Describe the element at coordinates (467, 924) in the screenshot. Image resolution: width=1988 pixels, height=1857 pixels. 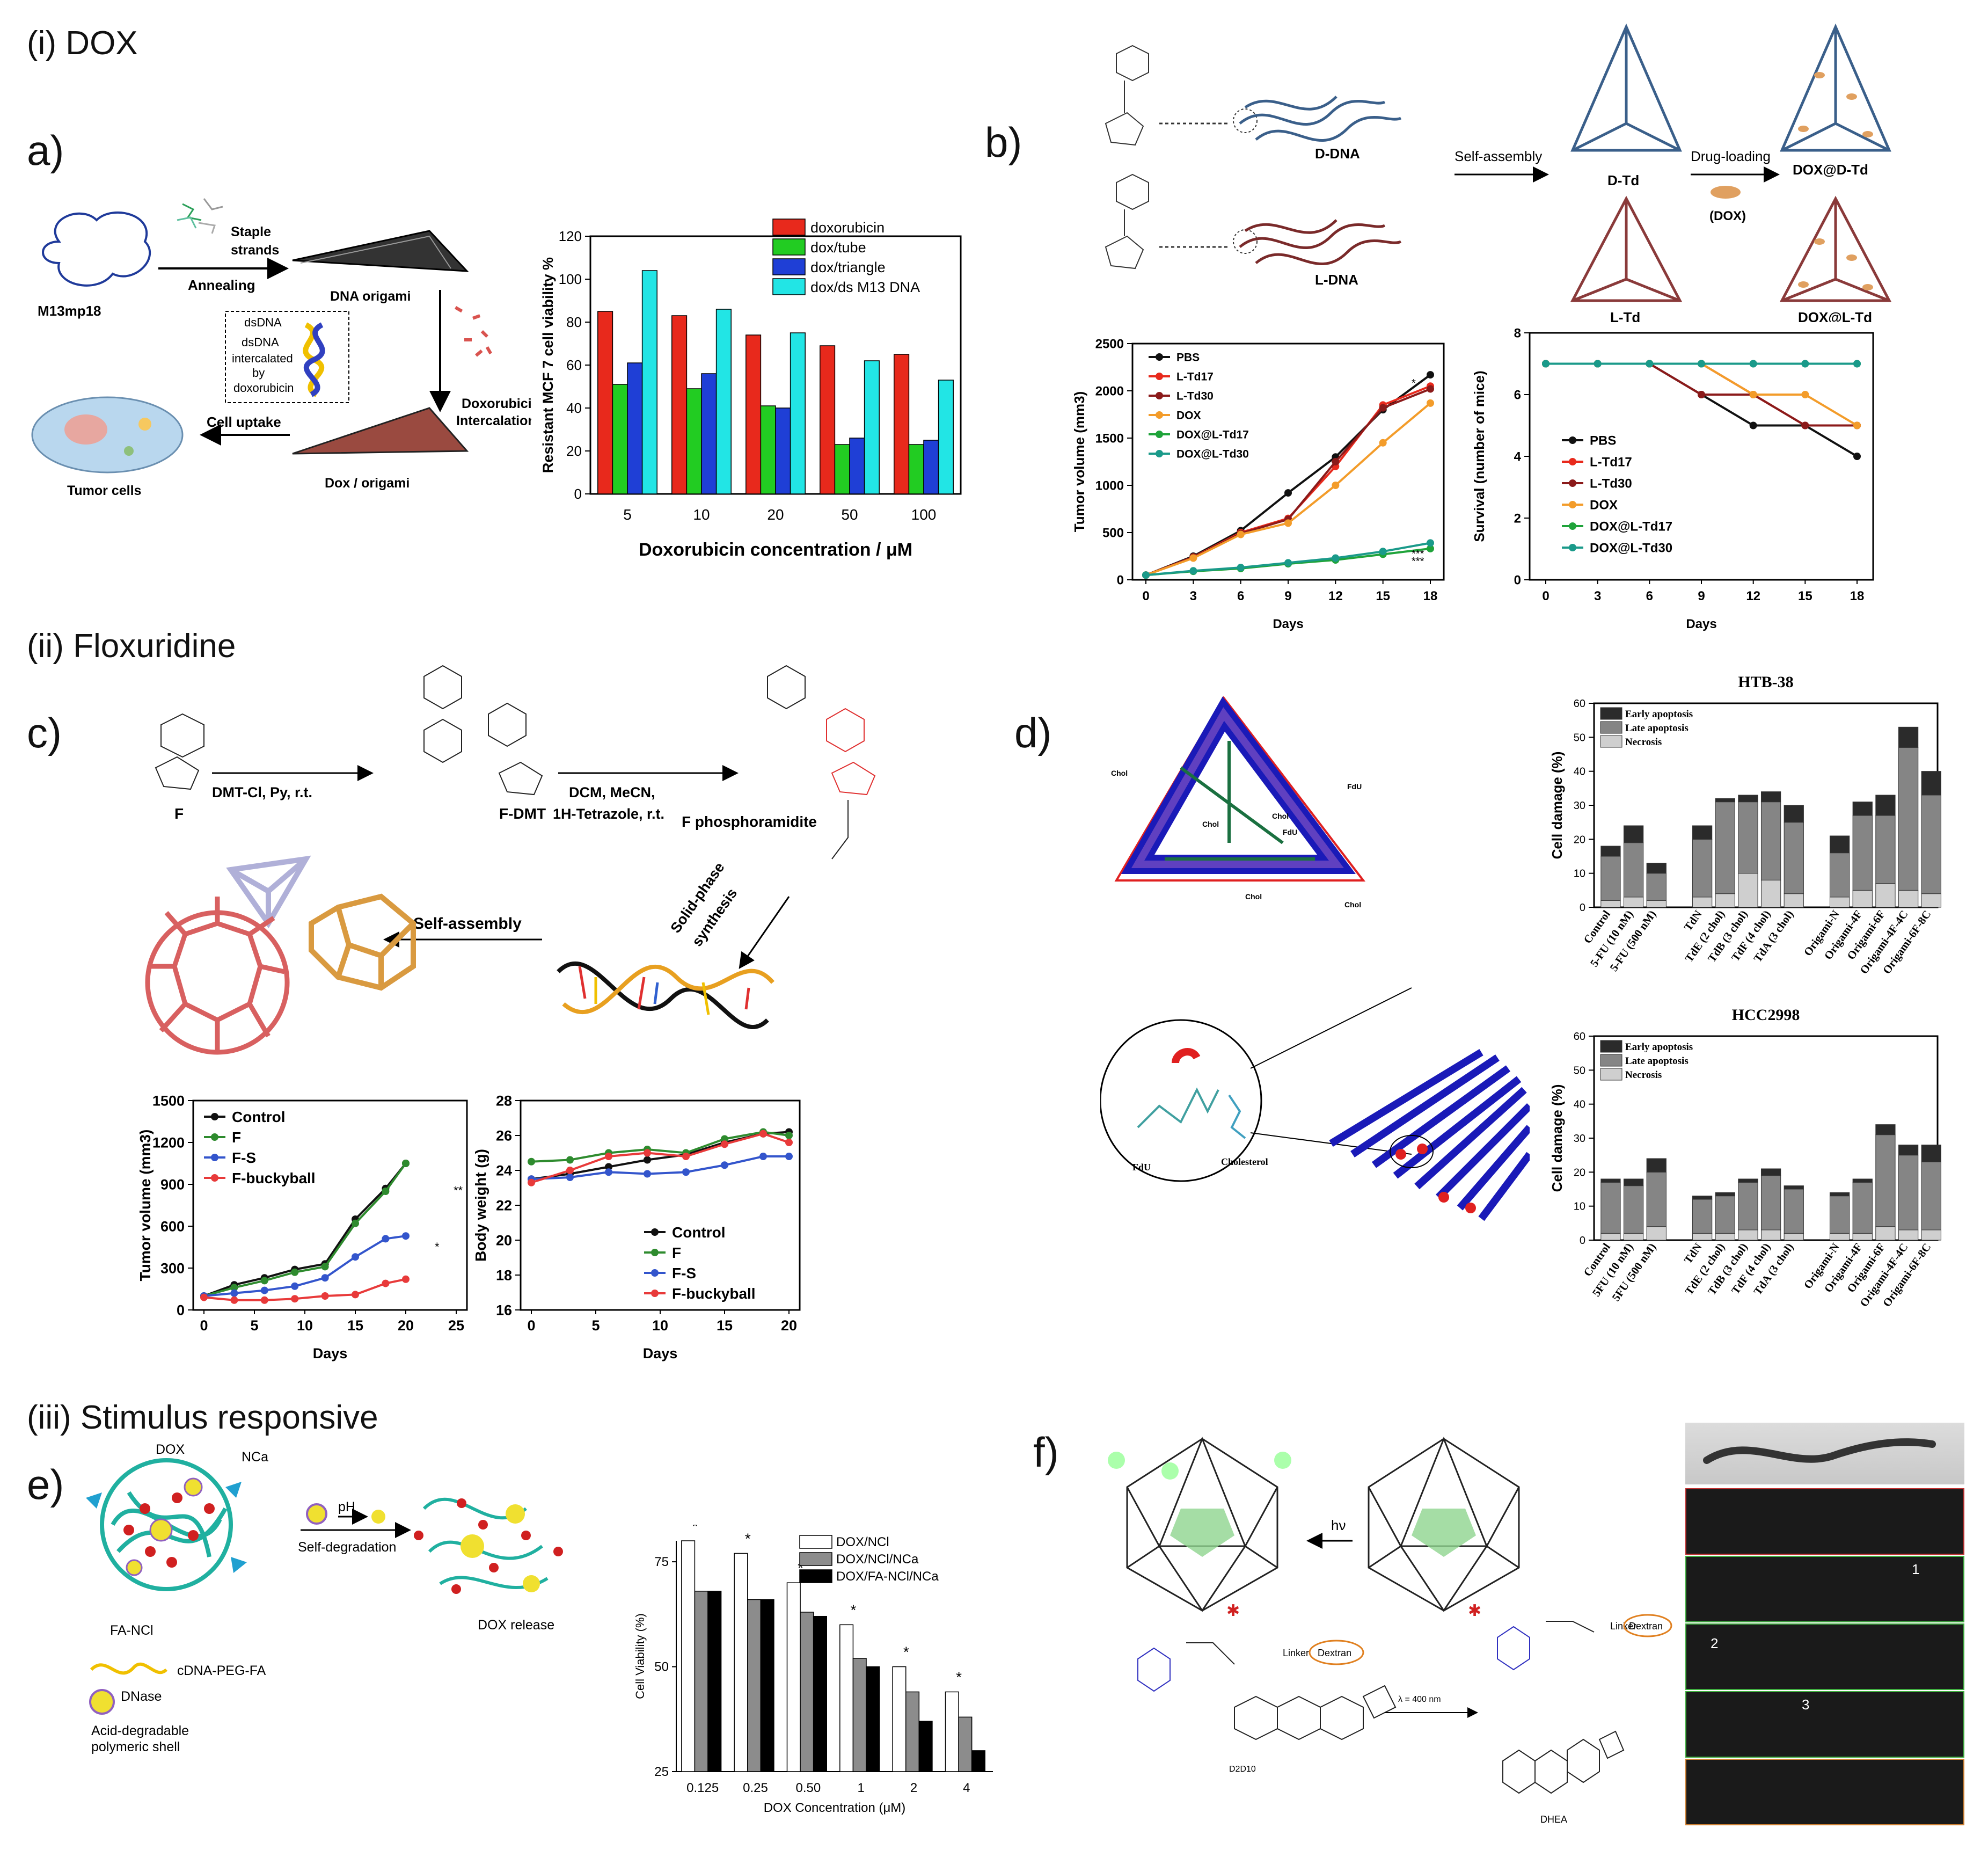
I see `self-assembly-c-label: Self-assembly` at that location.